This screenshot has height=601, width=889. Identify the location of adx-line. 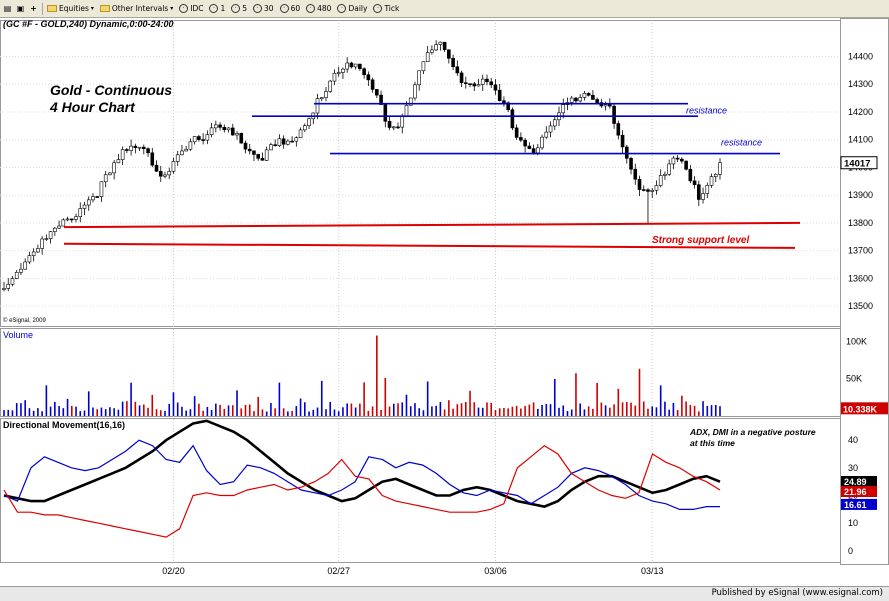
(362, 463).